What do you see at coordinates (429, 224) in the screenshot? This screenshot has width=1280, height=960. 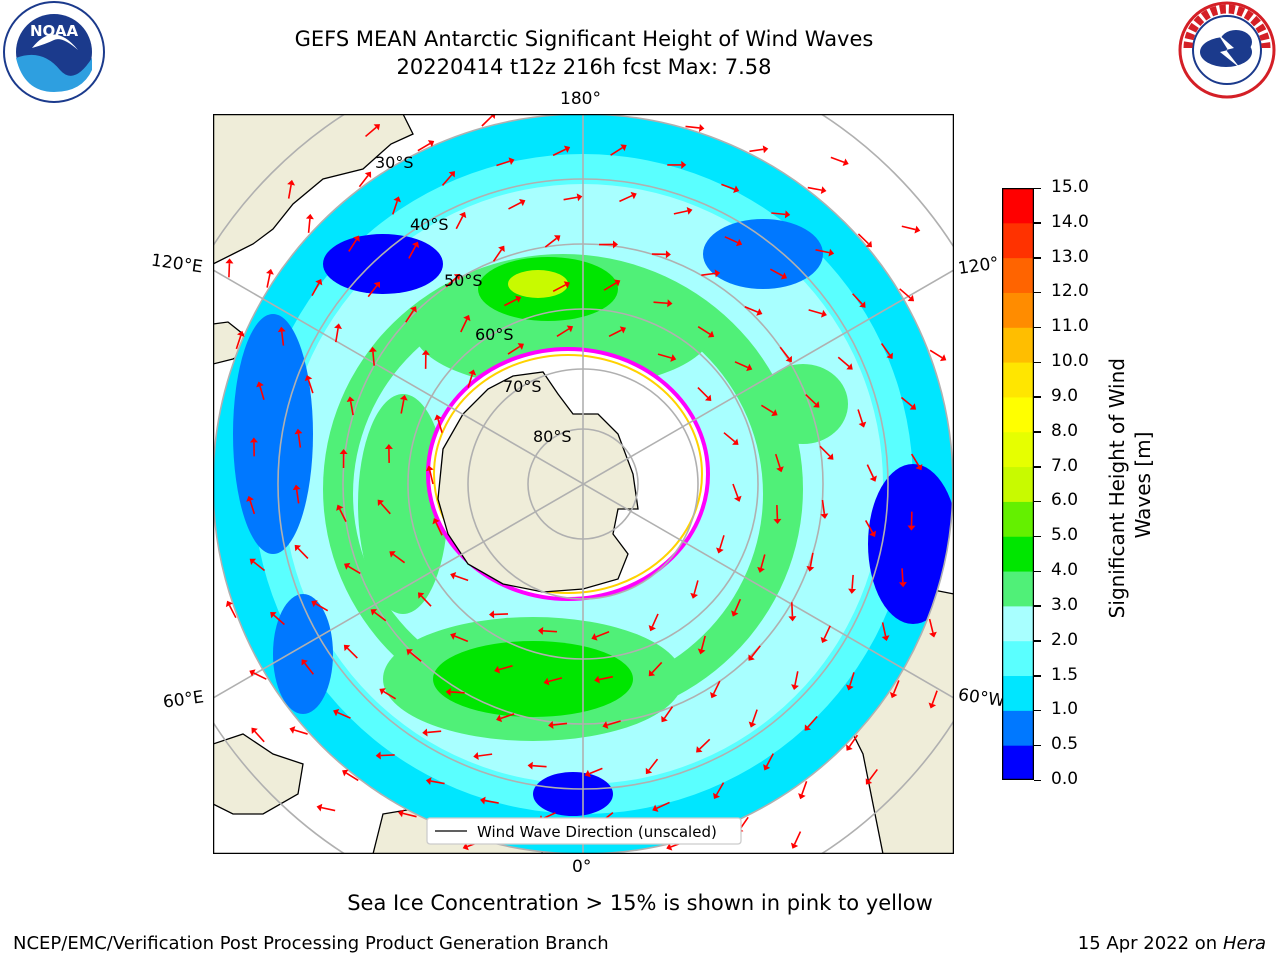 I see `lat-label-40s: 40°S` at bounding box center [429, 224].